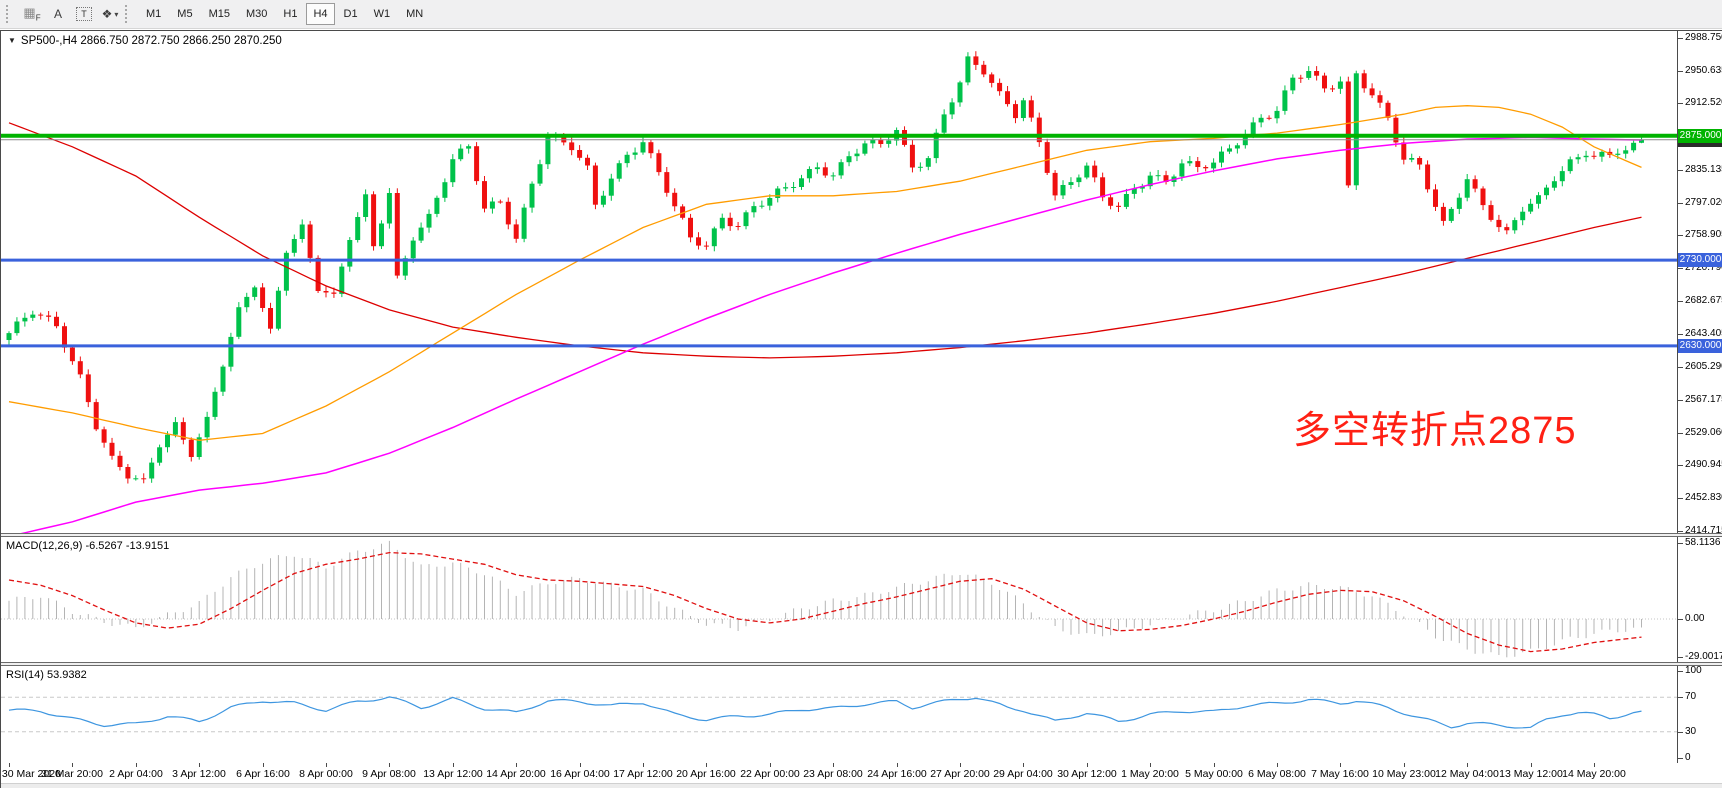 This screenshot has height=788, width=1722. I want to click on price-axis-label: 2835.135, so click(1700, 170).